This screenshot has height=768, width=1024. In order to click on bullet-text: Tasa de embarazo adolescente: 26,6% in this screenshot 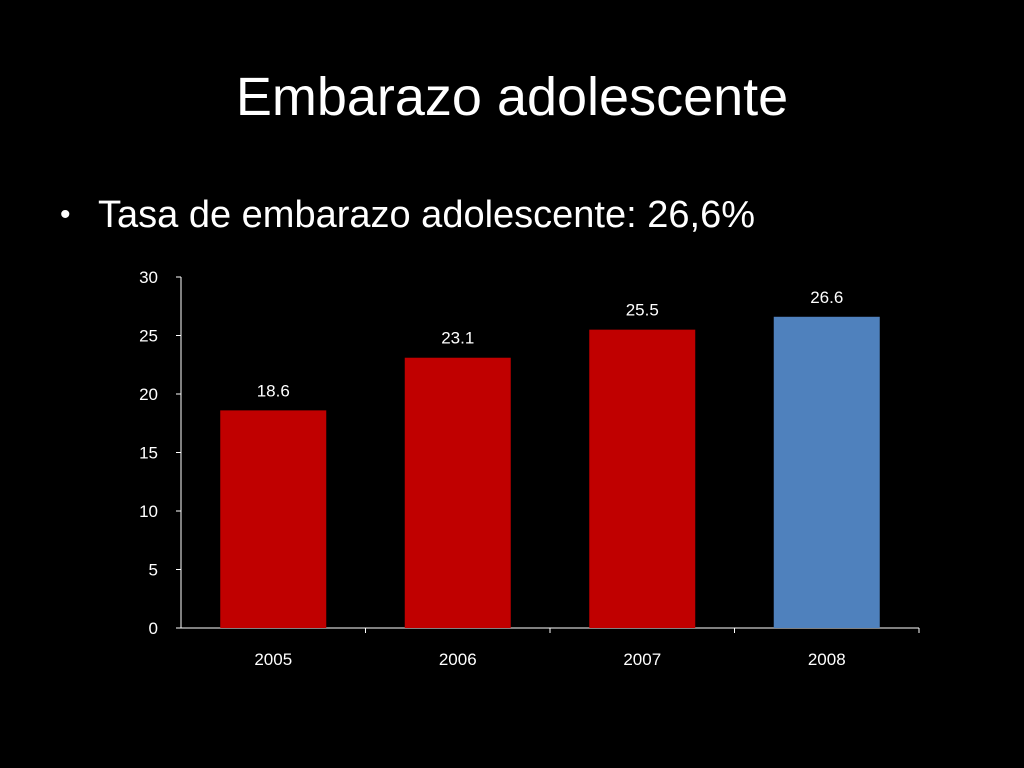, I will do `click(426, 214)`.